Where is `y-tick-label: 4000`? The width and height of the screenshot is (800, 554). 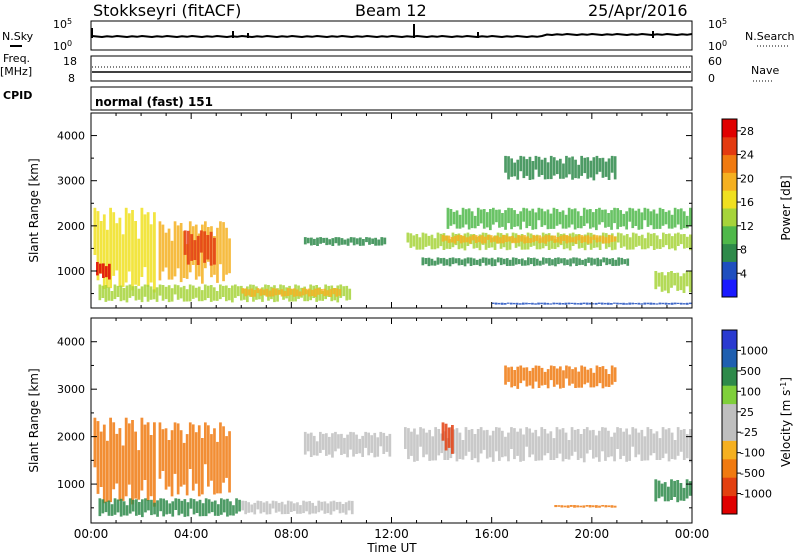 y-tick-label: 4000 is located at coordinates (71, 136).